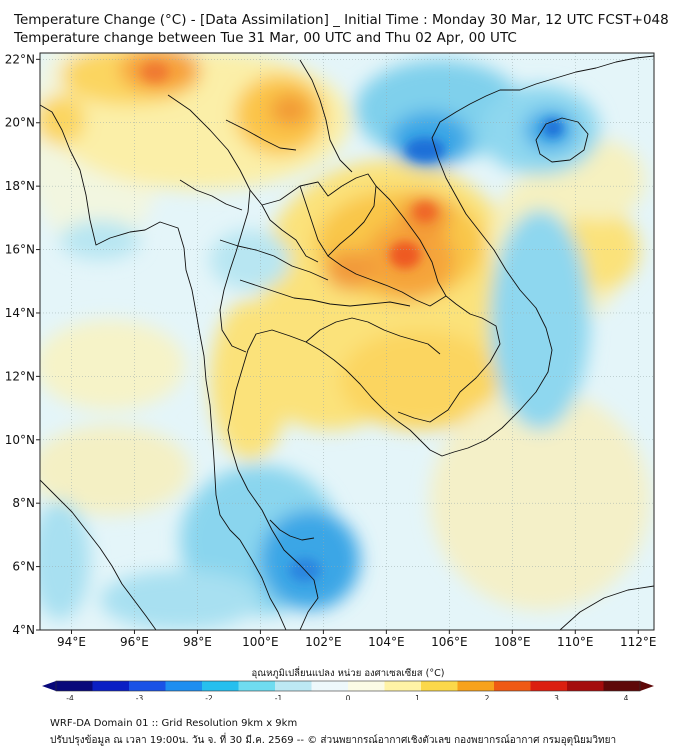 The width and height of the screenshot is (676, 756). What do you see at coordinates (512, 642) in the screenshot?
I see `lon-tick-label: 108°E` at bounding box center [512, 642].